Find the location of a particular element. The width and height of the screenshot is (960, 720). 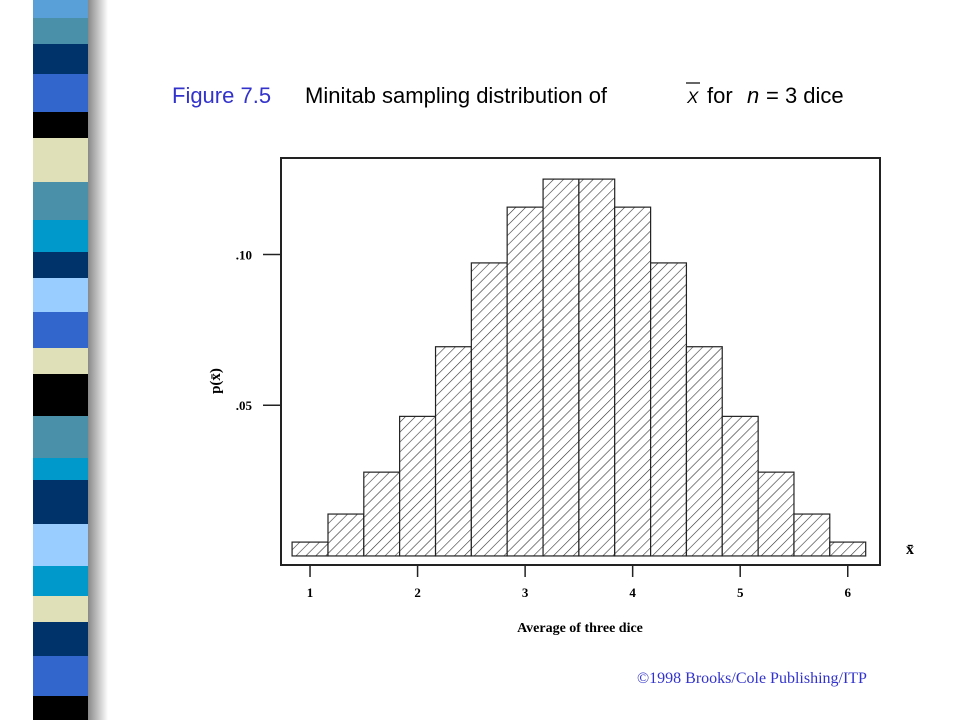

x-tick-label: 6 is located at coordinates (847, 592).